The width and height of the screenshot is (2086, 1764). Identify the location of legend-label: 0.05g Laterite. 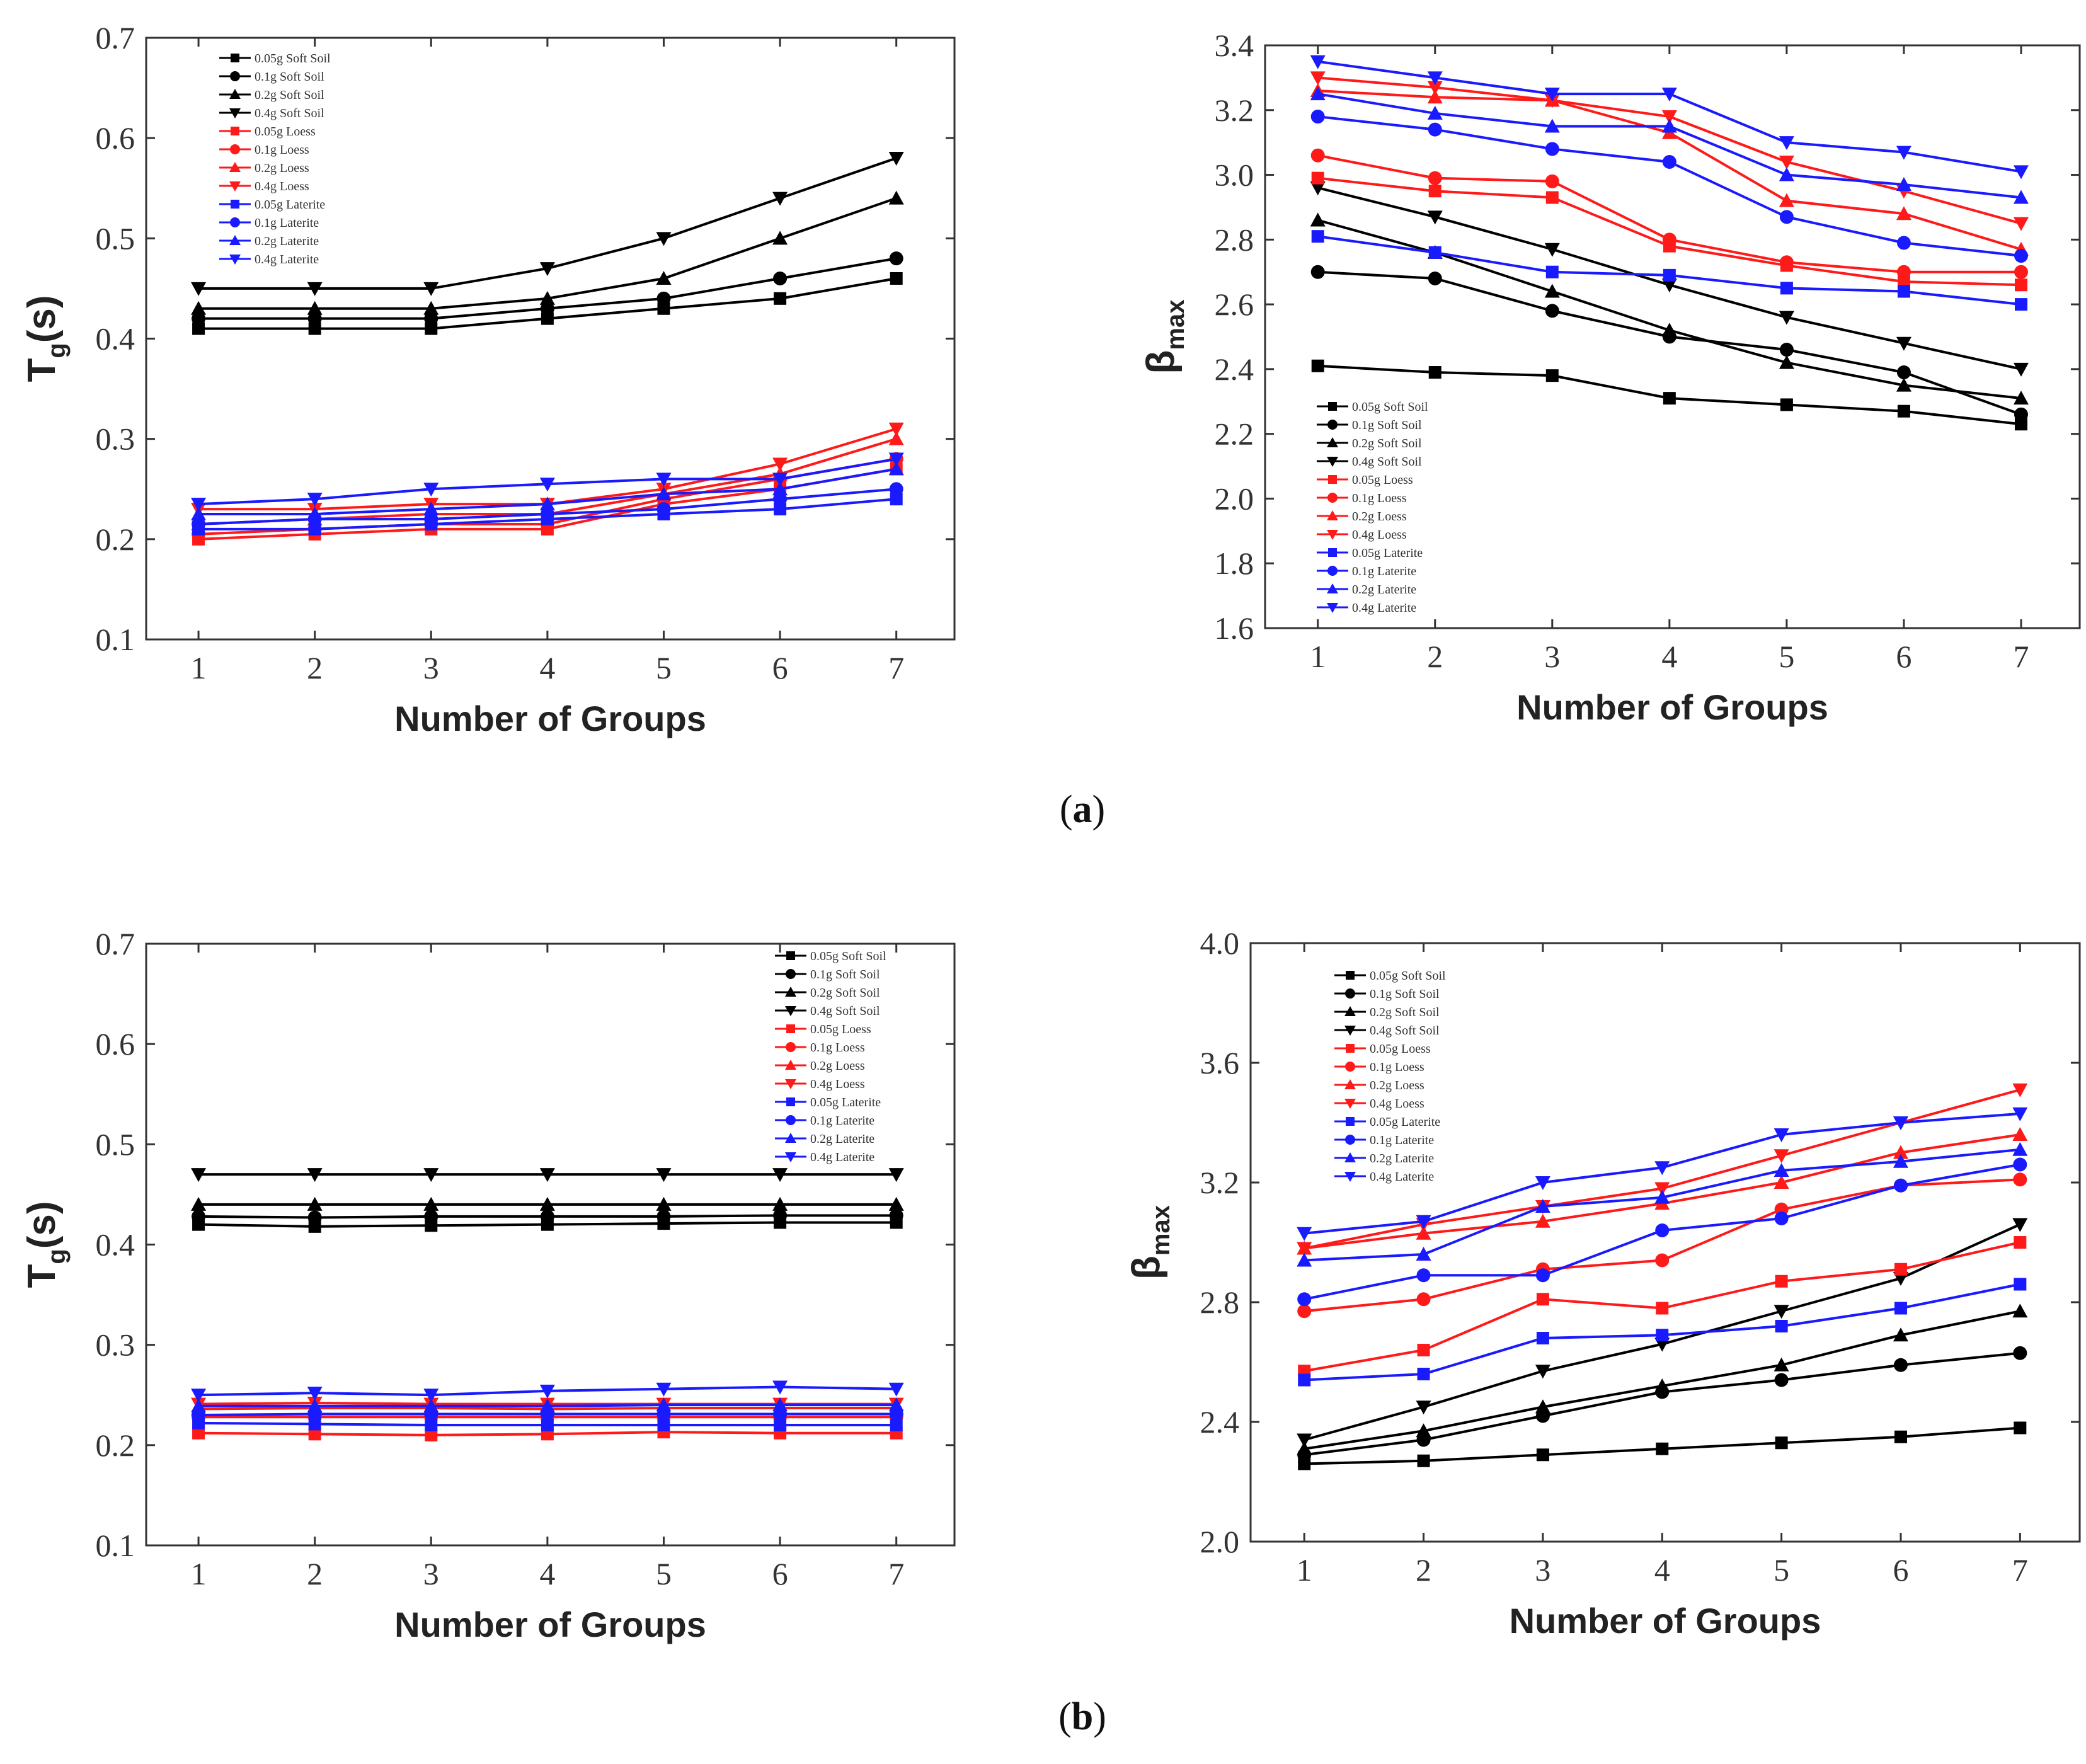
(1405, 1122).